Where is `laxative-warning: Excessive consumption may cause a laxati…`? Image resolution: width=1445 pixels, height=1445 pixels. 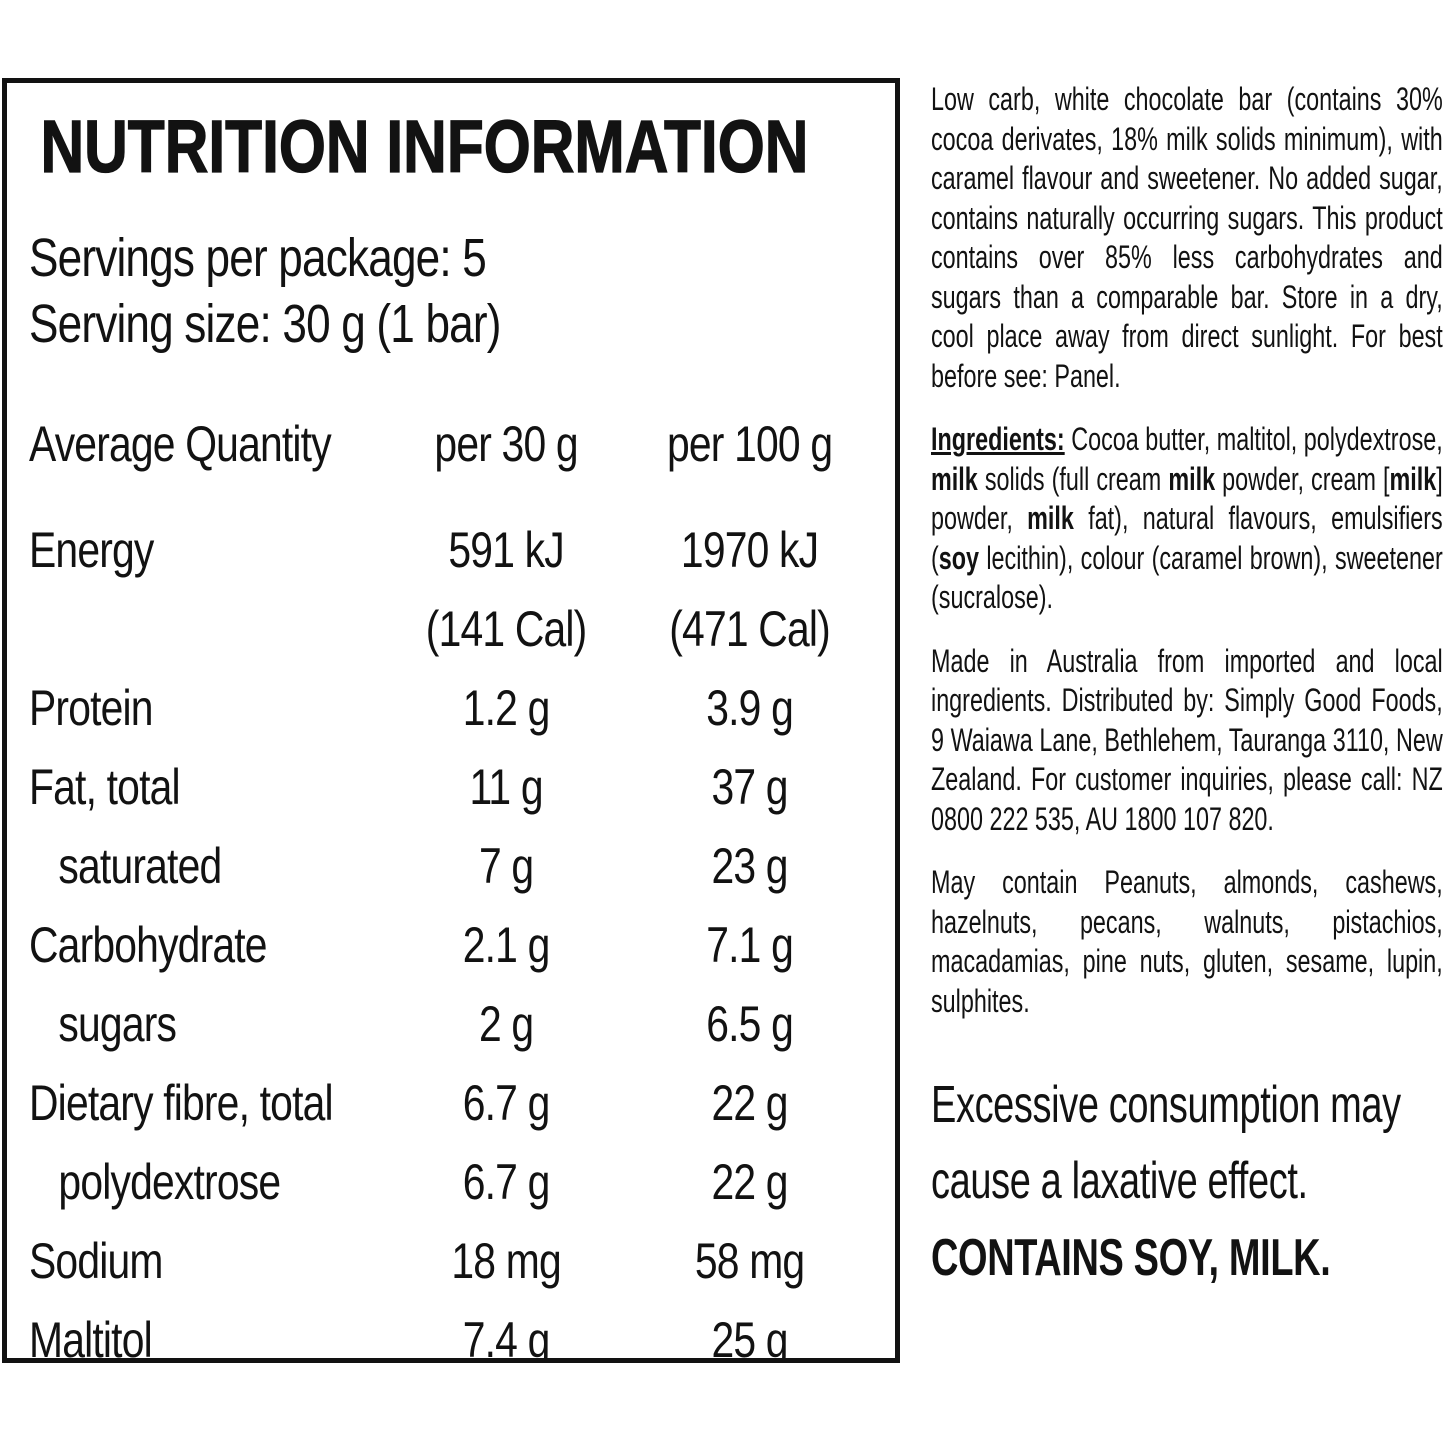 laxative-warning: Excessive consumption may cause a laxati… is located at coordinates (1166, 1143).